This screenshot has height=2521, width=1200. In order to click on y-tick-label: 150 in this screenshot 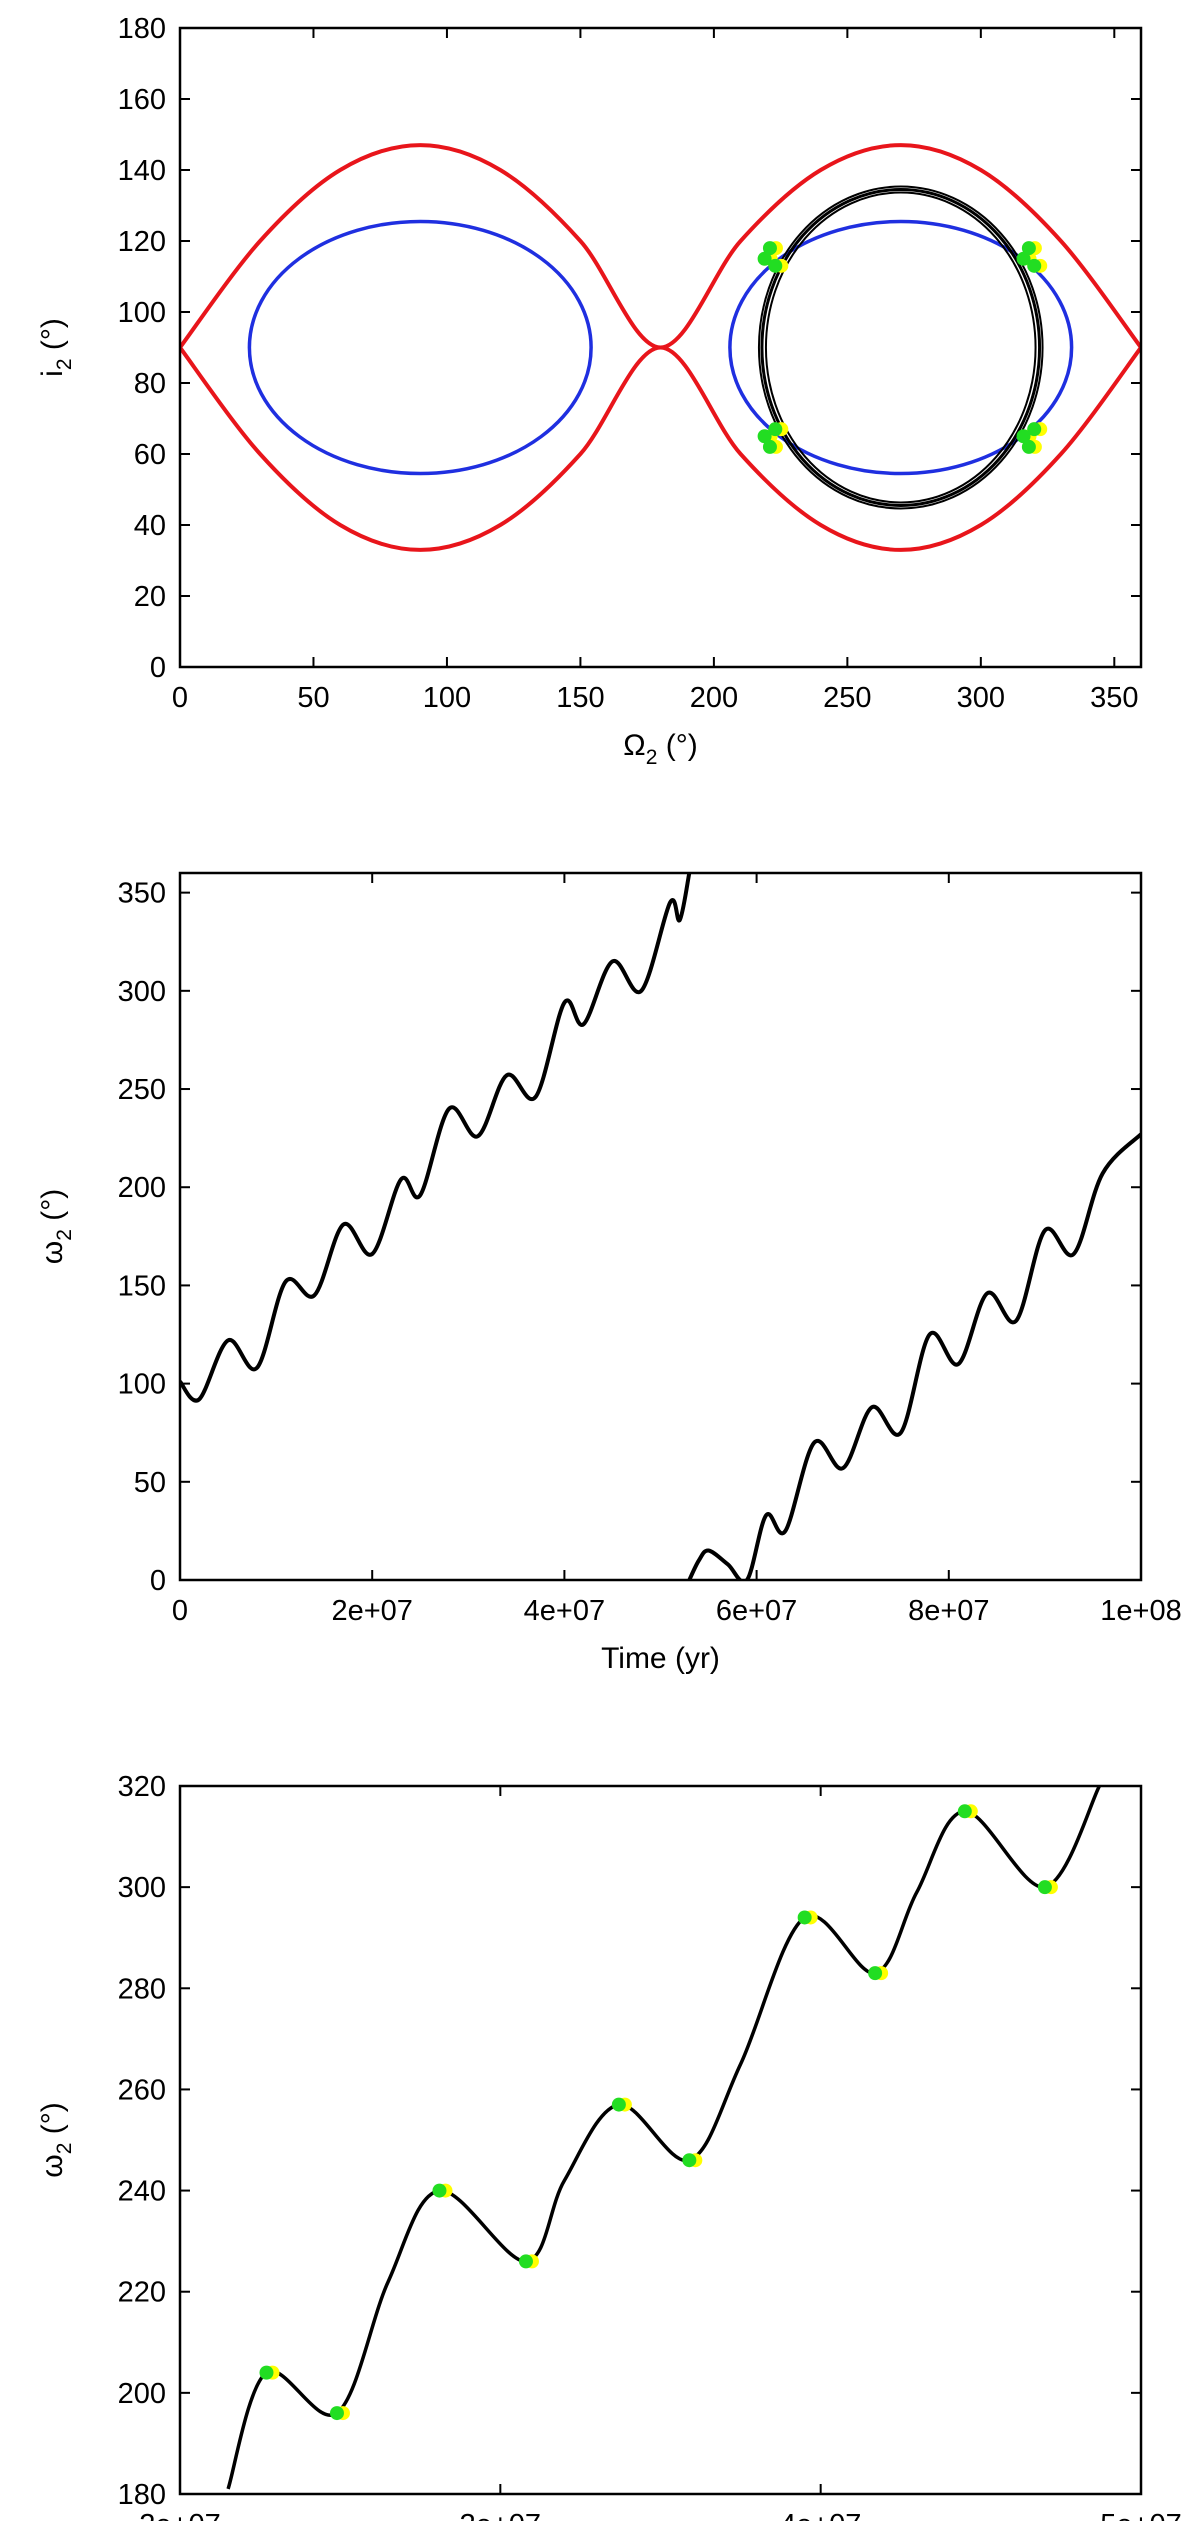, I will do `click(142, 1286)`.